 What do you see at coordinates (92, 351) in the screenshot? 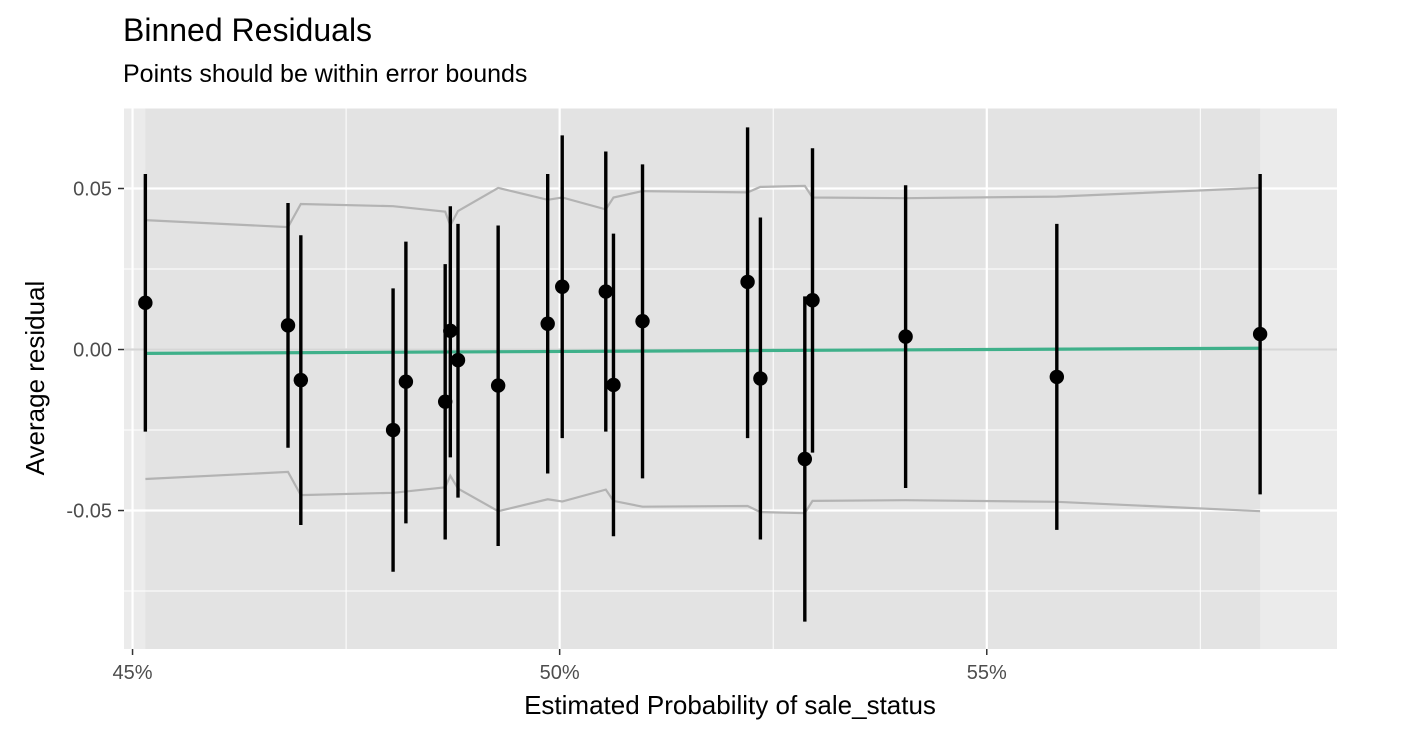
I see `y-tick-label: 0.00` at bounding box center [92, 351].